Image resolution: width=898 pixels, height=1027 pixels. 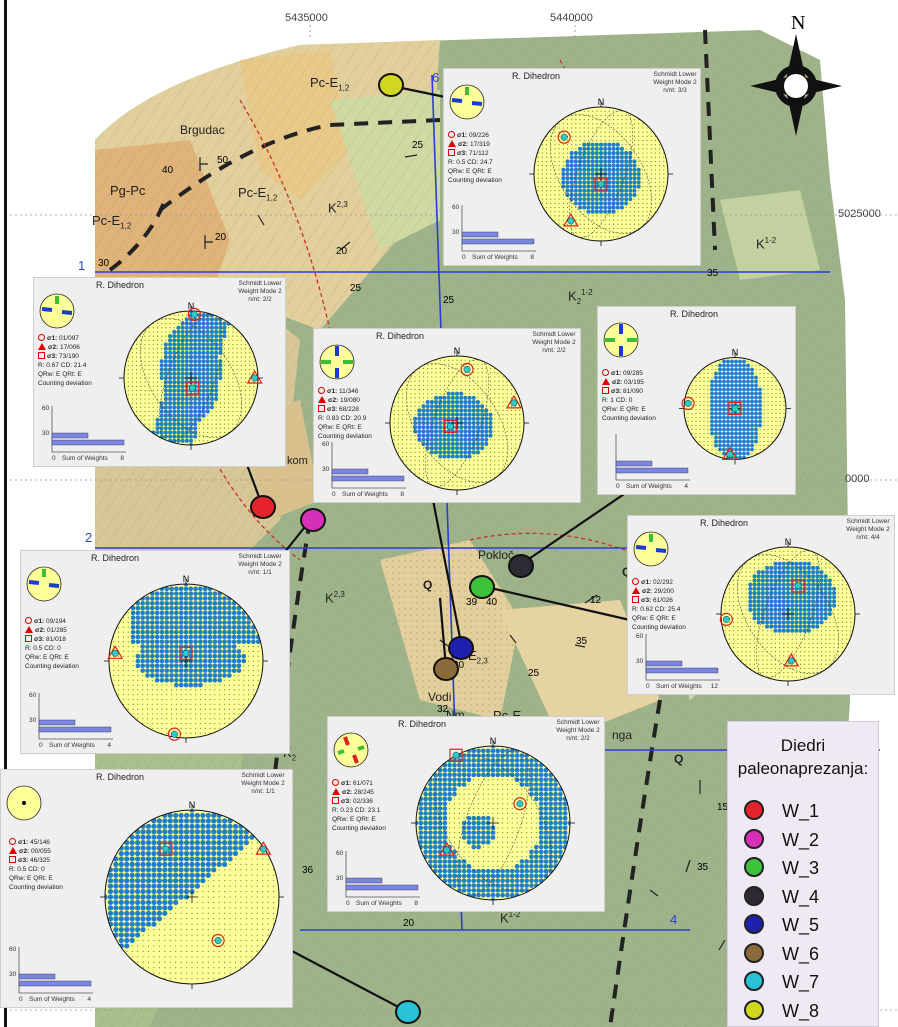 What do you see at coordinates (461, 648) in the screenshot?
I see `site-marker-w5` at bounding box center [461, 648].